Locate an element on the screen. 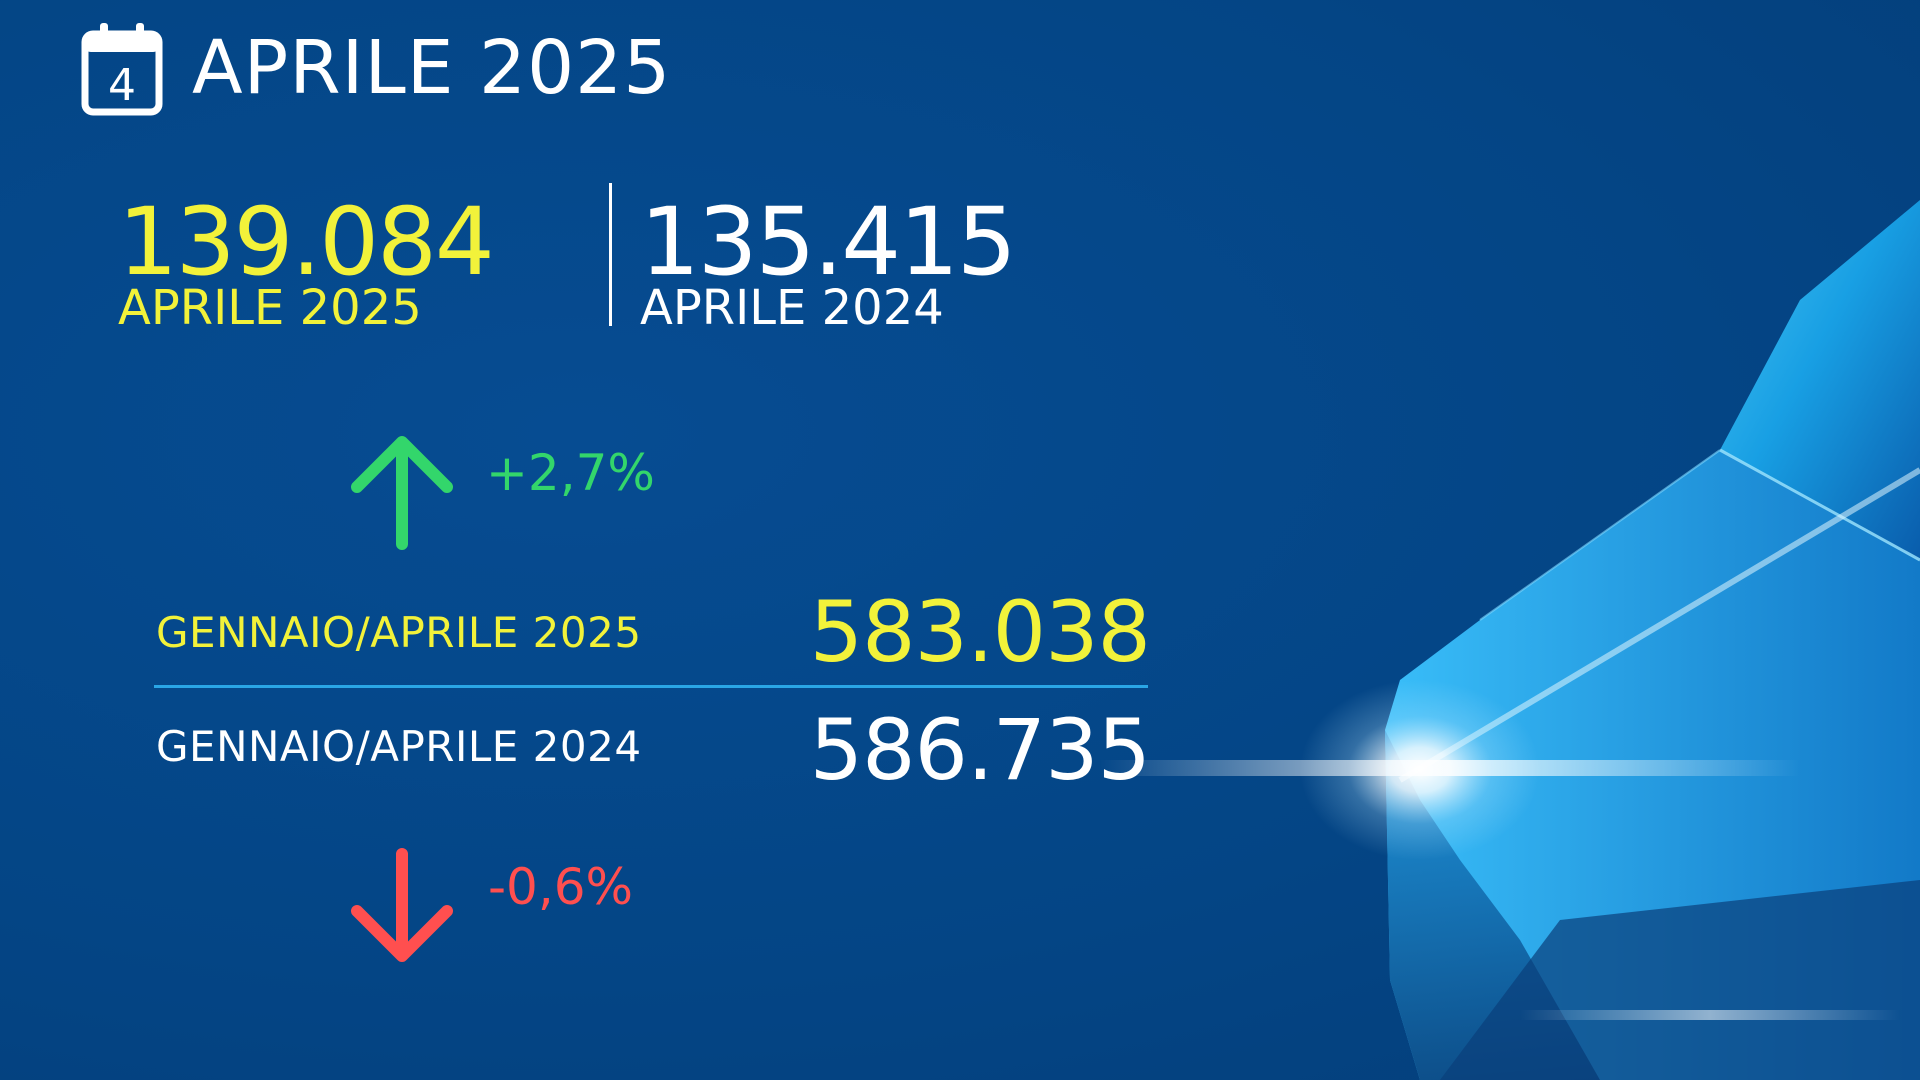 Image resolution: width=1920 pixels, height=1080 pixels. ytd-previous-value: 586.735 is located at coordinates (980, 750).